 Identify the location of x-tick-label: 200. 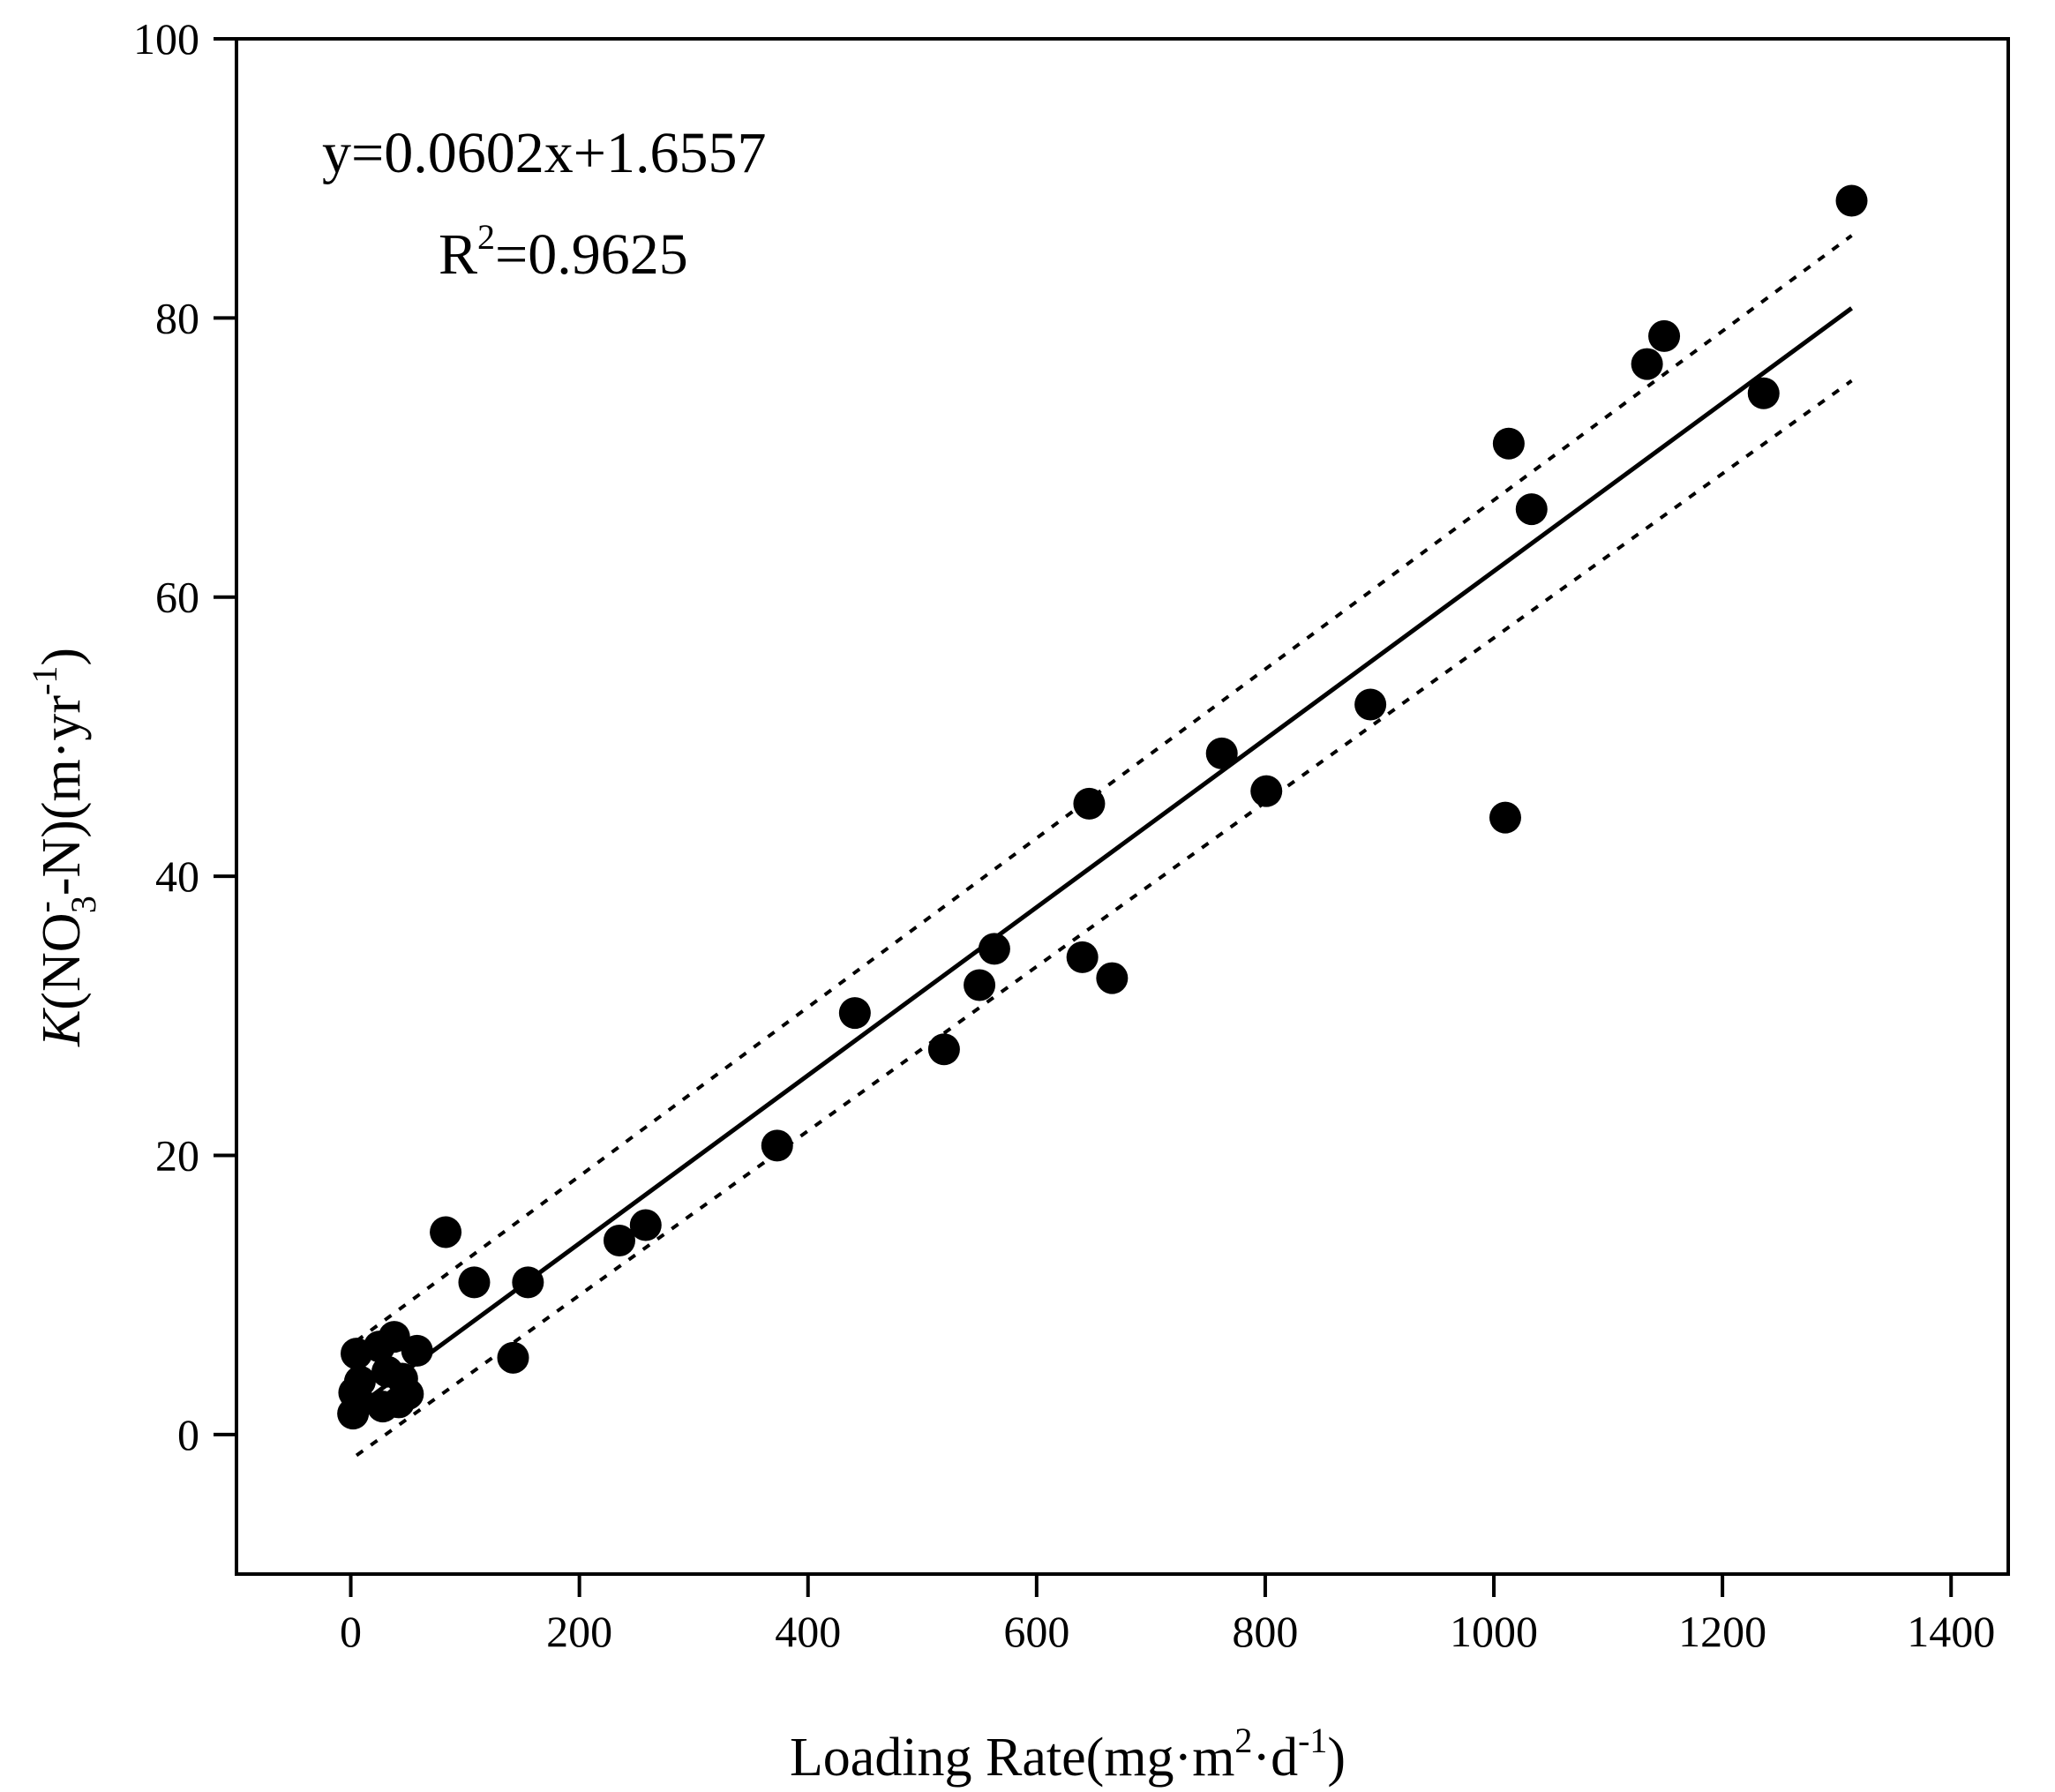
(579, 1631).